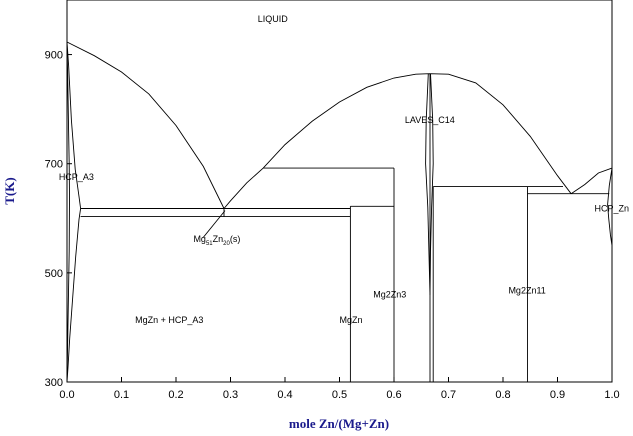 The image size is (633, 436). What do you see at coordinates (175, 395) in the screenshot?
I see `x-tick-label: 0.2` at bounding box center [175, 395].